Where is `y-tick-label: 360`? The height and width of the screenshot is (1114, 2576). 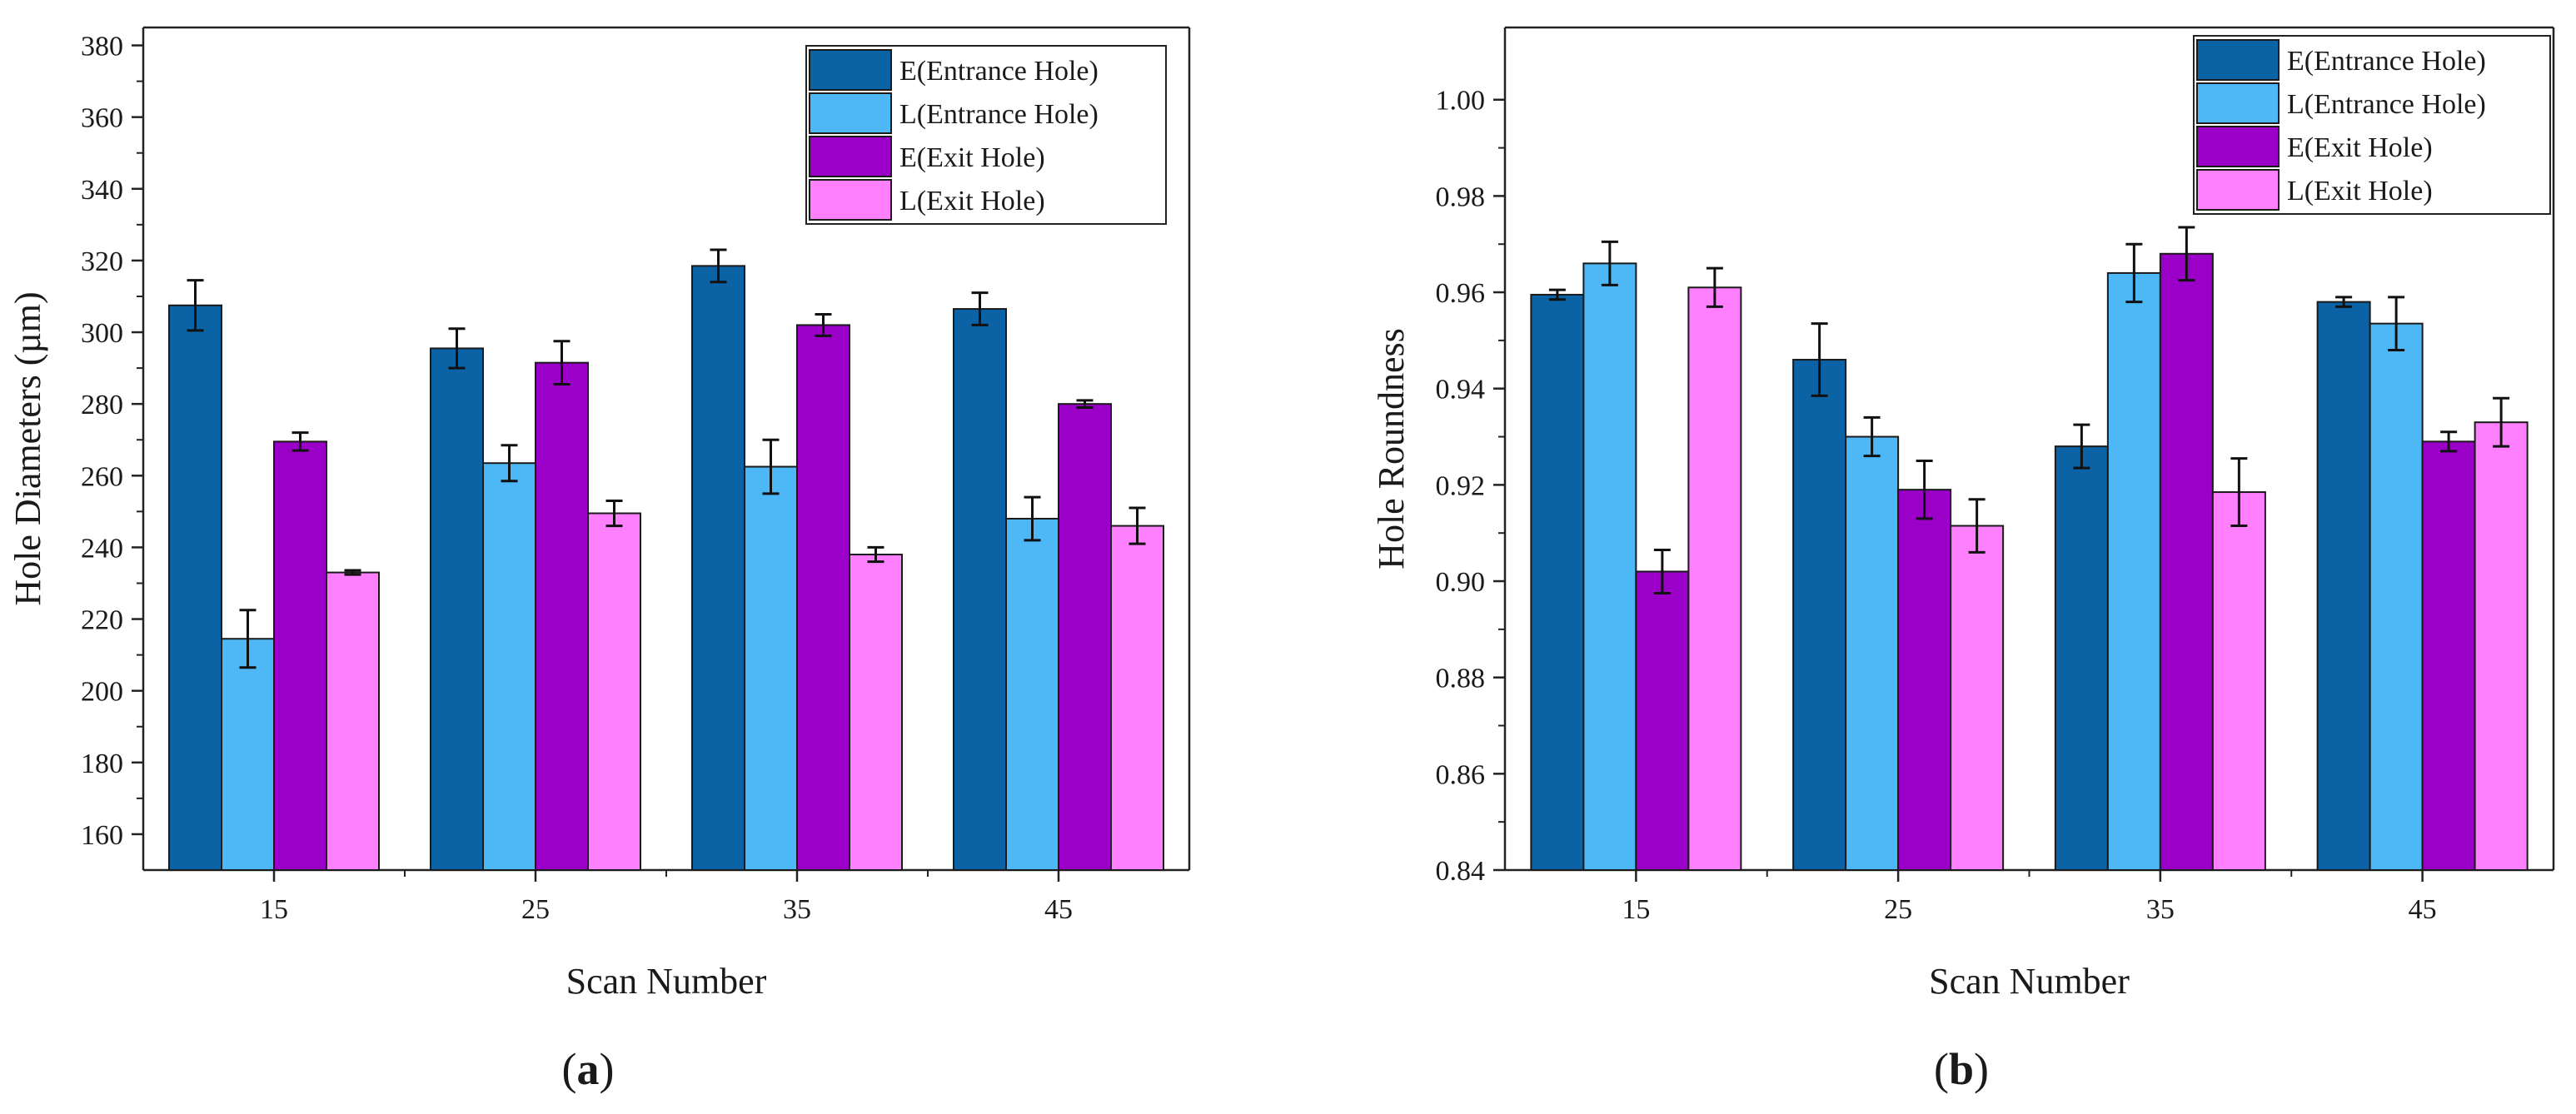
y-tick-label: 360 is located at coordinates (102, 118).